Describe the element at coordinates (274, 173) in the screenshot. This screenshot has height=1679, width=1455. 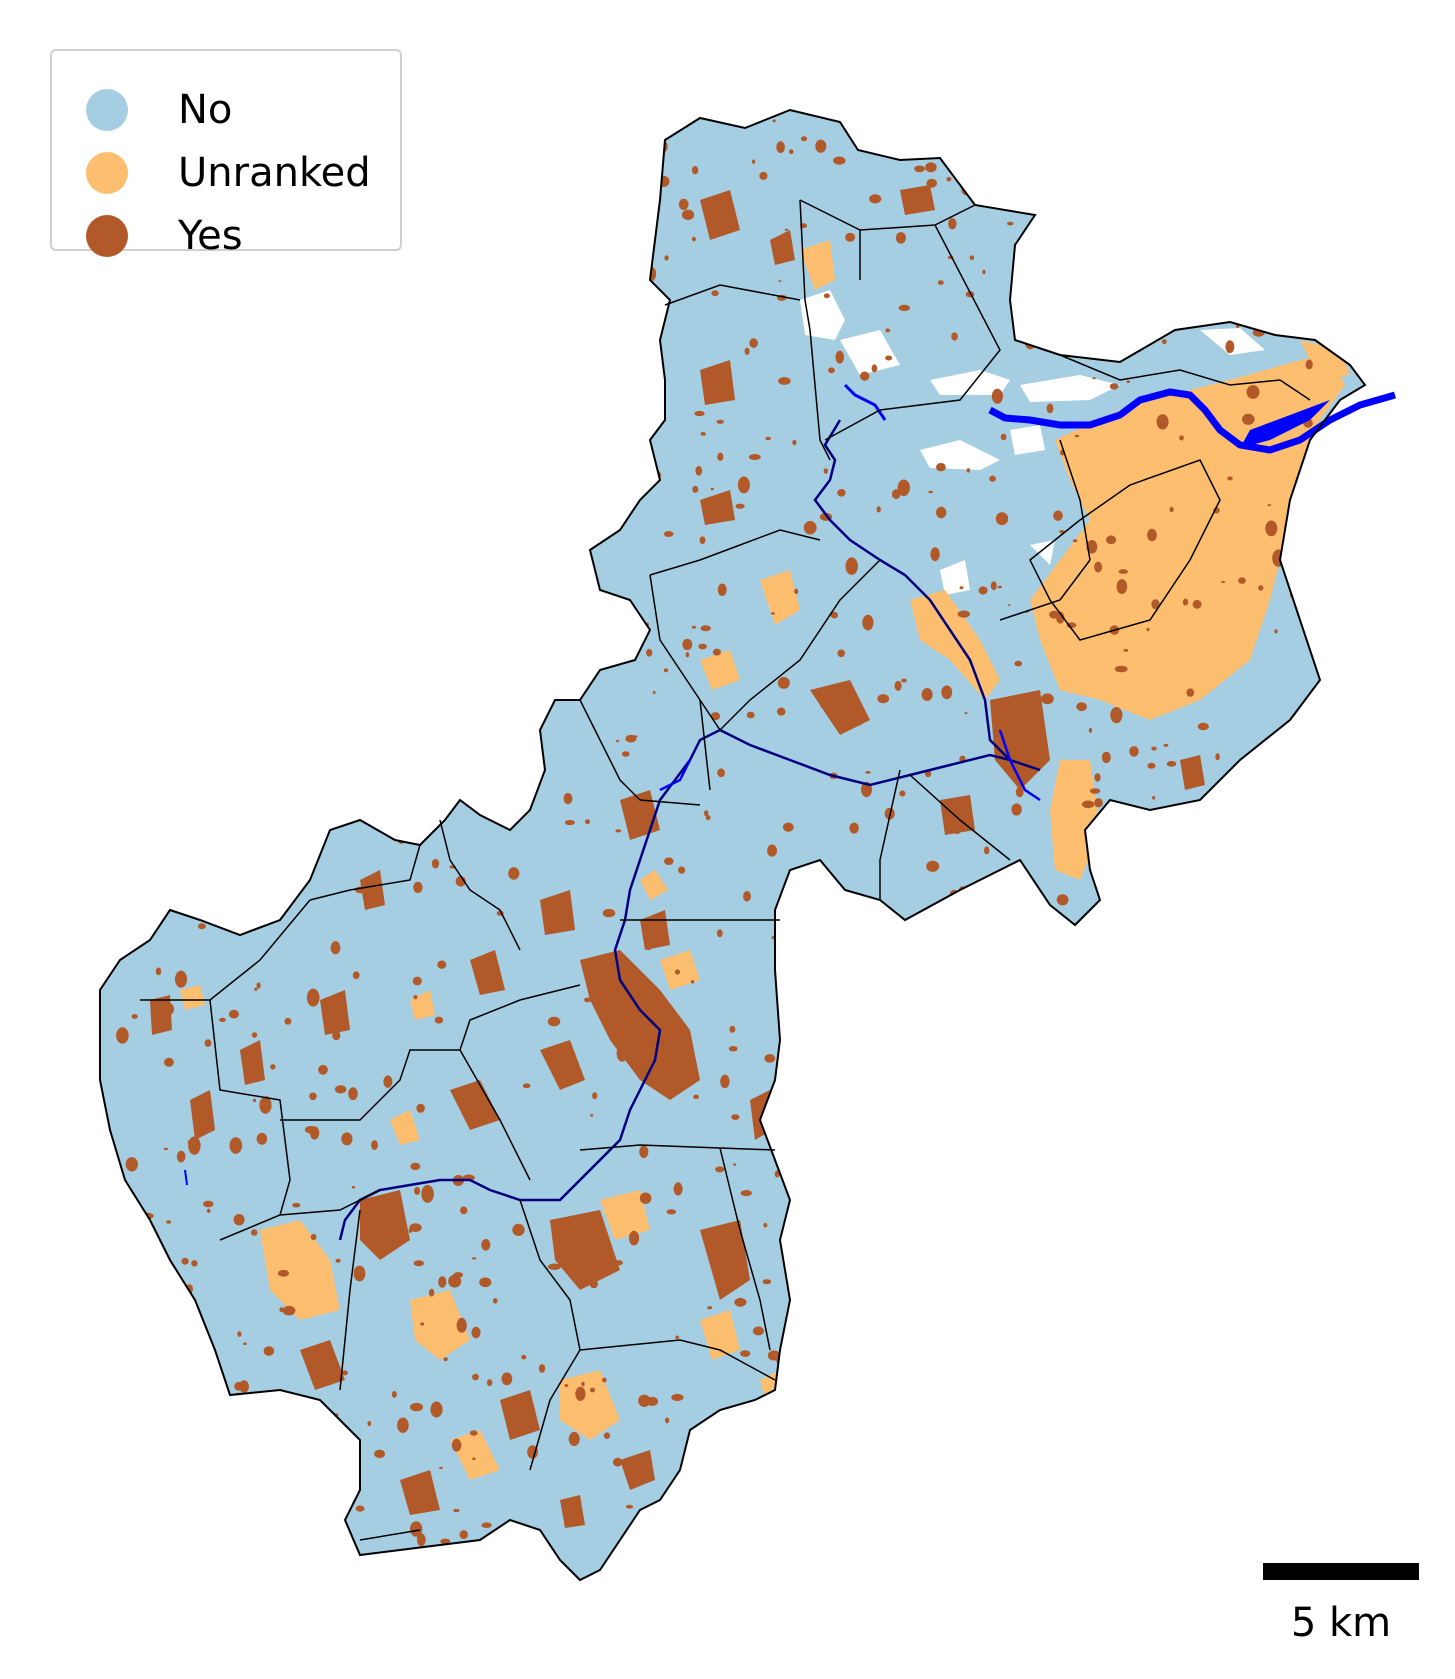
I see `legend-label-unranked: Unranked` at that location.